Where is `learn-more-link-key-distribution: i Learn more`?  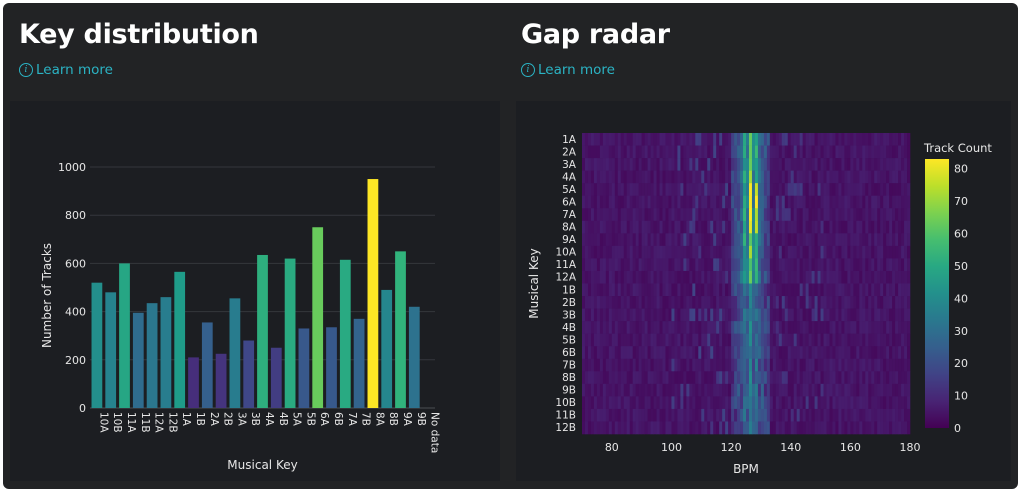
learn-more-link-key-distribution: i Learn more is located at coordinates (66, 70).